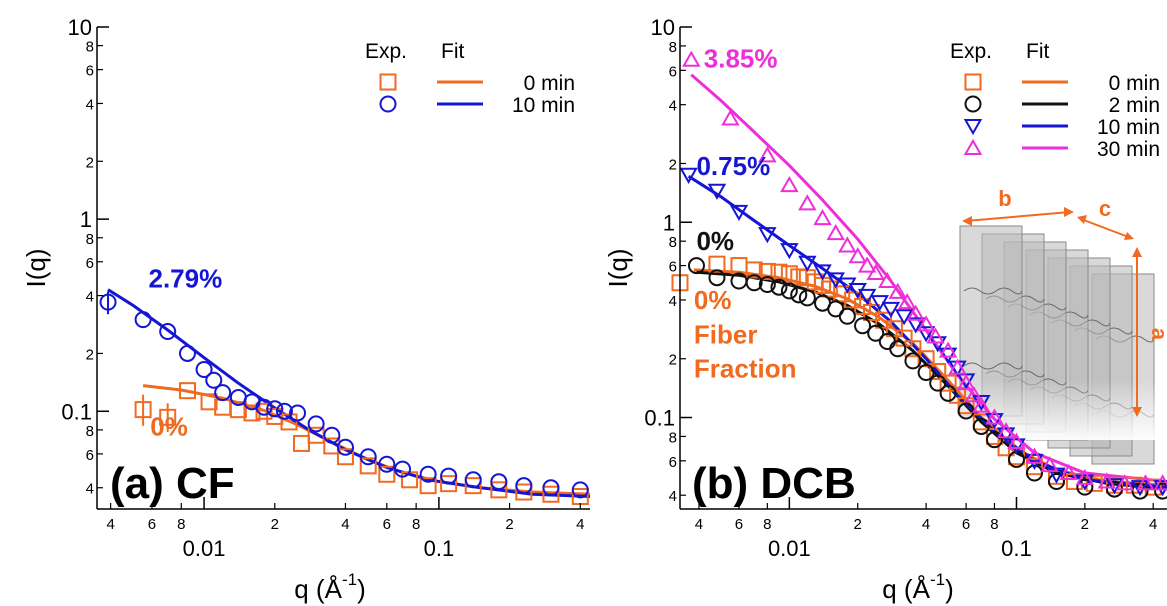 This screenshot has width=1167, height=606. What do you see at coordinates (733, 166) in the screenshot?
I see `annotation-label: 0.75%` at bounding box center [733, 166].